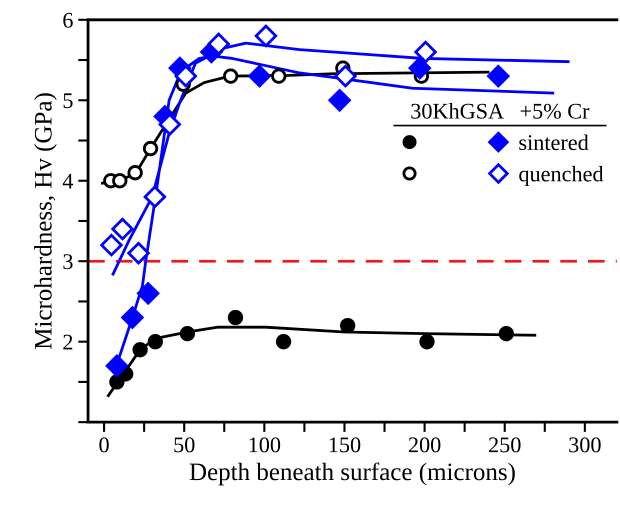  I want to click on x-tick-label: 50, so click(184, 444).